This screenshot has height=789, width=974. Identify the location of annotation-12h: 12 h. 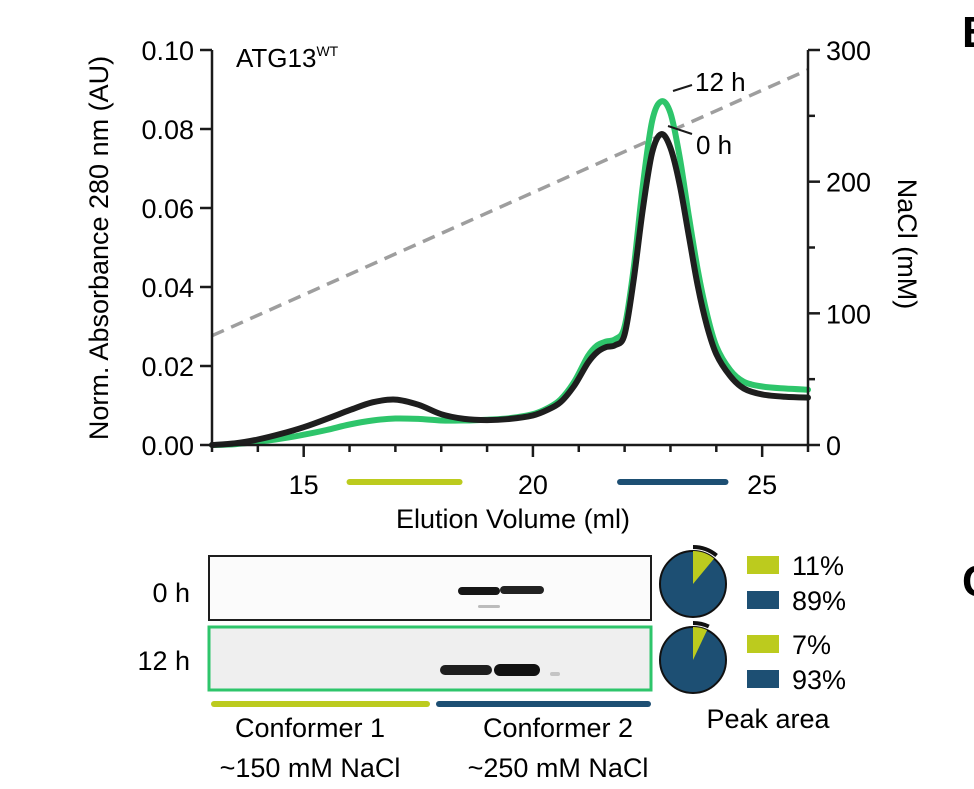
(720, 82).